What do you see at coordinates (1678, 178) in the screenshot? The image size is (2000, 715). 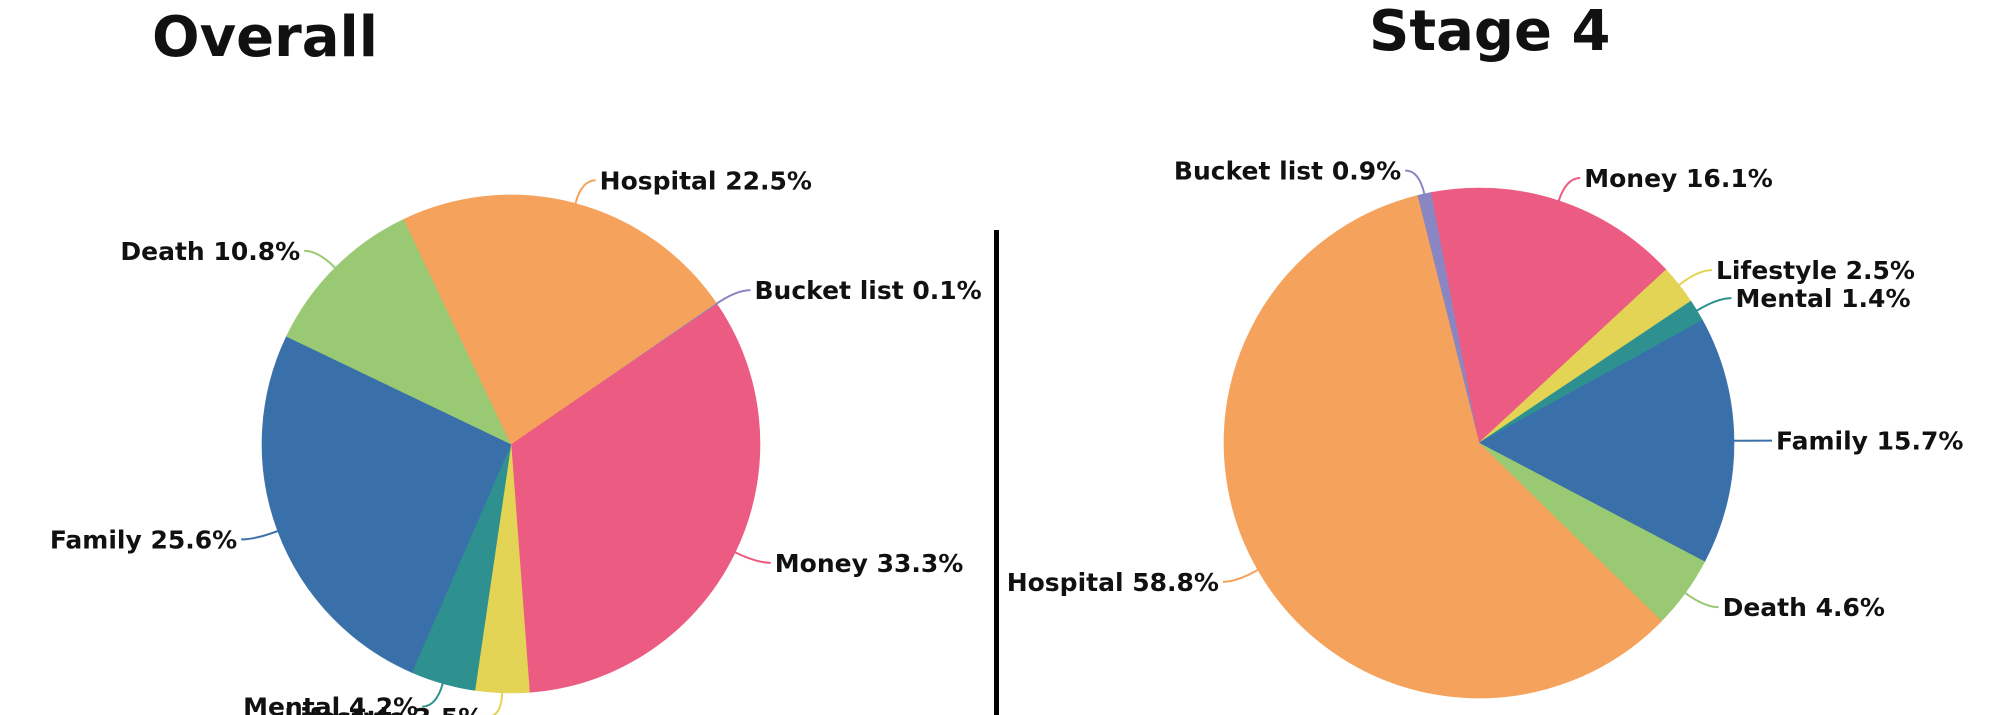 I see `slice-label-money: Money 16.1%` at bounding box center [1678, 178].